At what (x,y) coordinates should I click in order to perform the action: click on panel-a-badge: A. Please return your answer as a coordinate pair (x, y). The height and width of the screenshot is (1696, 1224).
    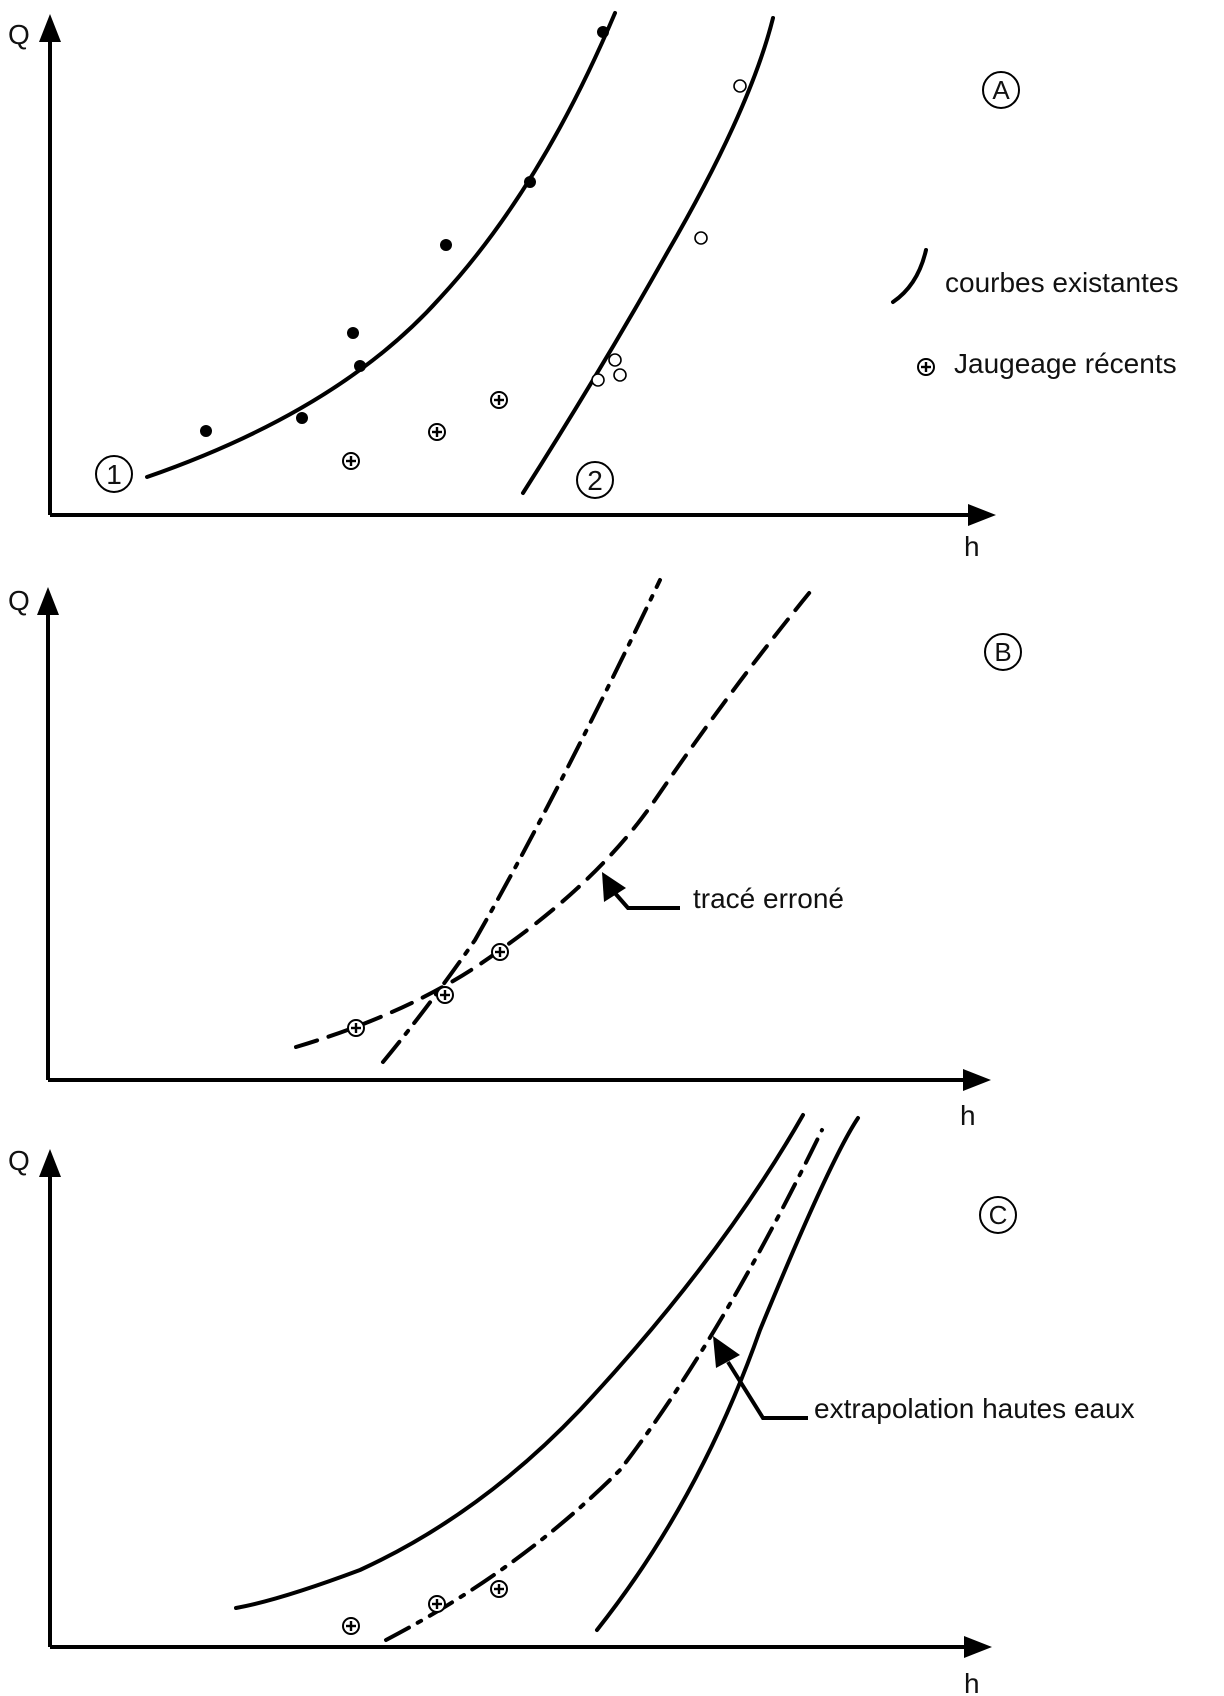
    Looking at the image, I should click on (1001, 90).